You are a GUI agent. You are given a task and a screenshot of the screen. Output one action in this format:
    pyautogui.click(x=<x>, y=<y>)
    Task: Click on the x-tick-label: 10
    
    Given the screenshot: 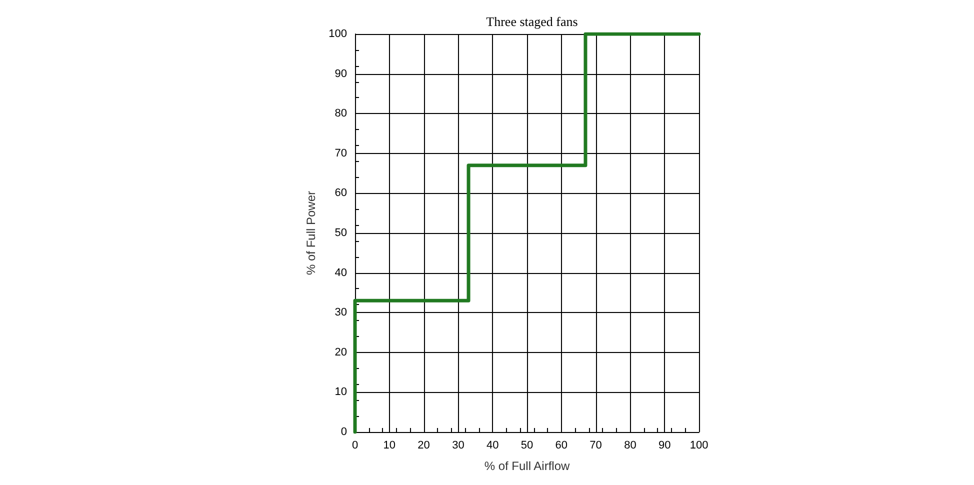 What is the action you would take?
    pyautogui.click(x=389, y=446)
    